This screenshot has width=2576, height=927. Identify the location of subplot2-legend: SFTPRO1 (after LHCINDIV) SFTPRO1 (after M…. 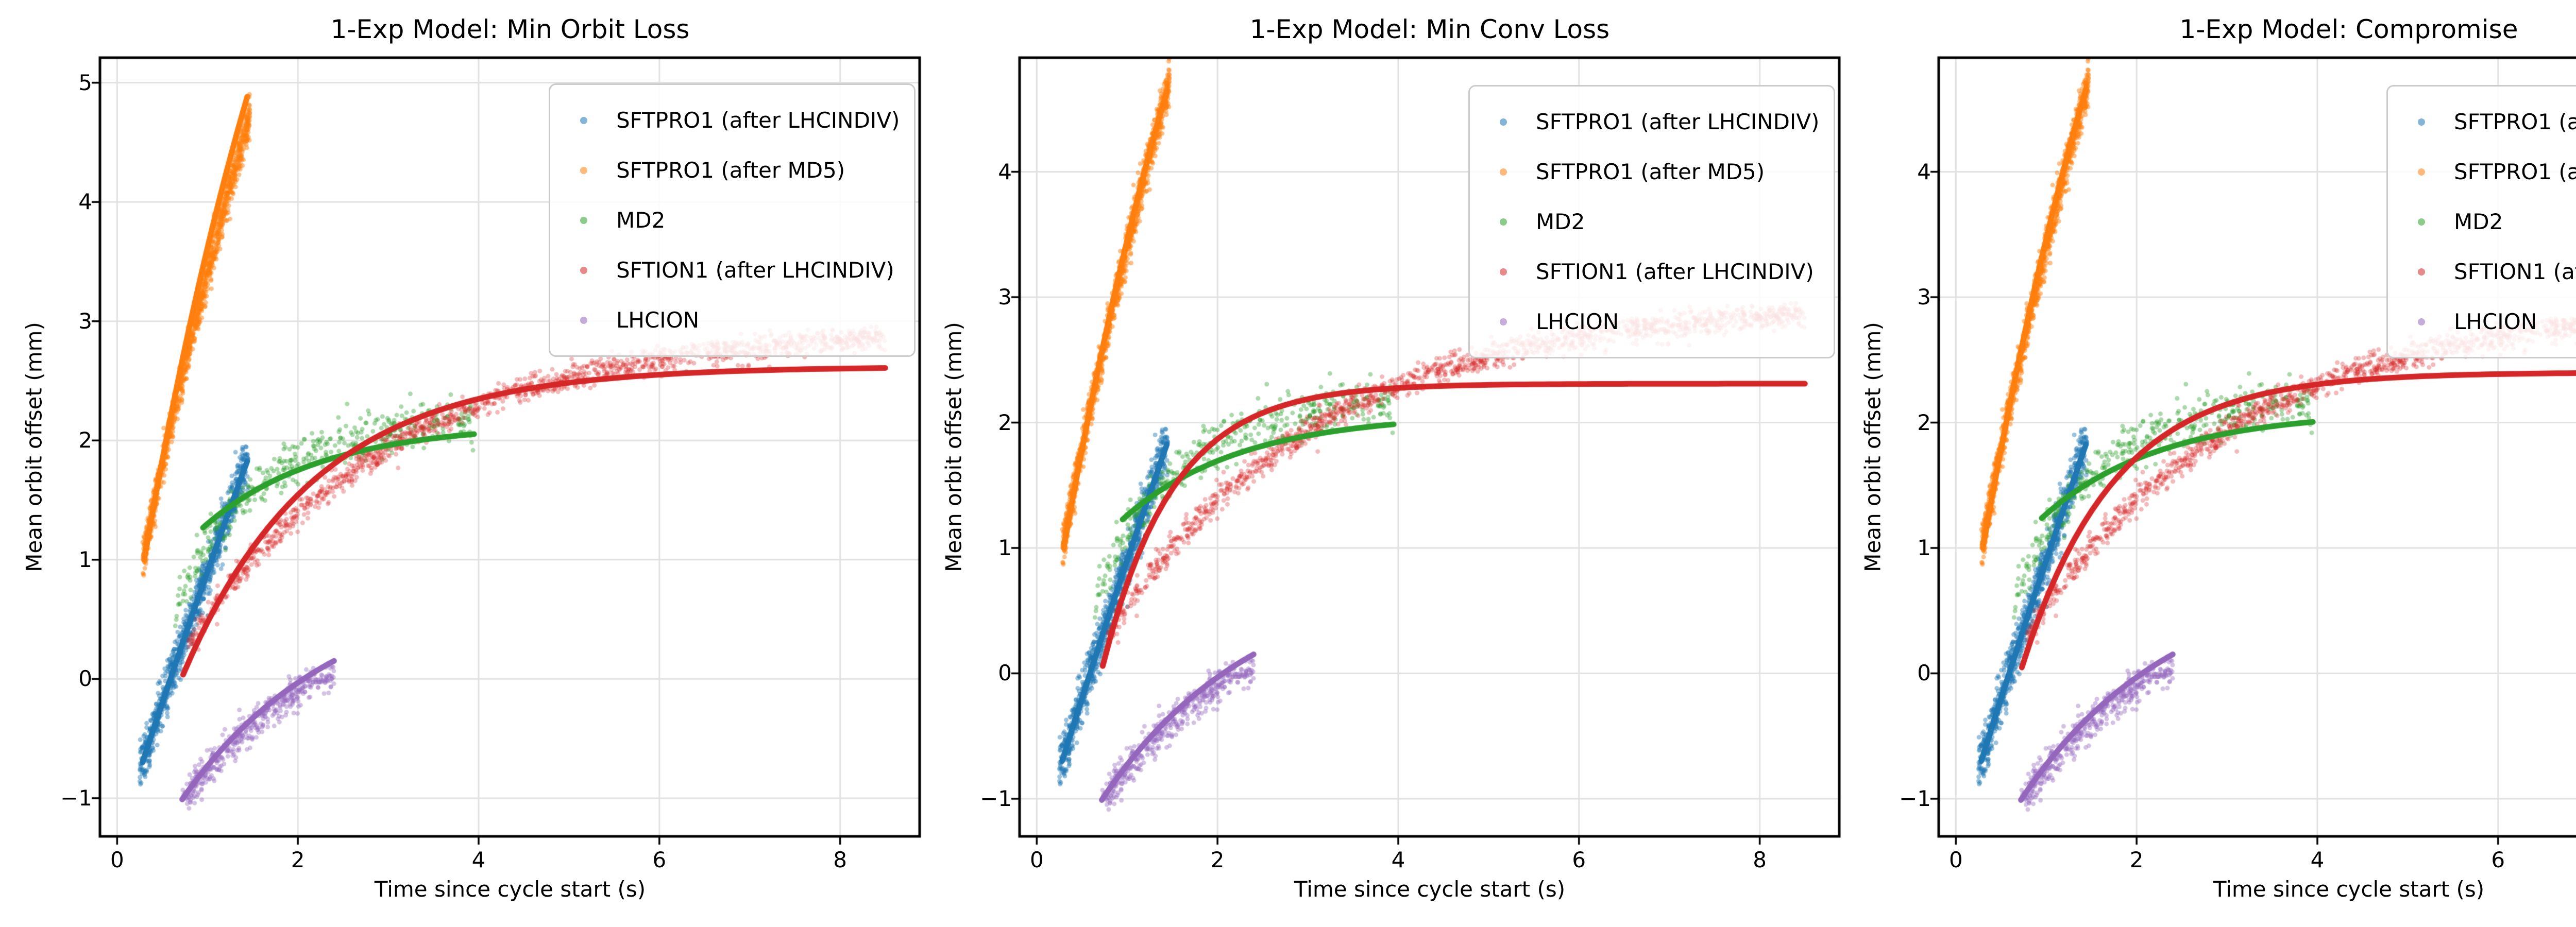
(1651, 221).